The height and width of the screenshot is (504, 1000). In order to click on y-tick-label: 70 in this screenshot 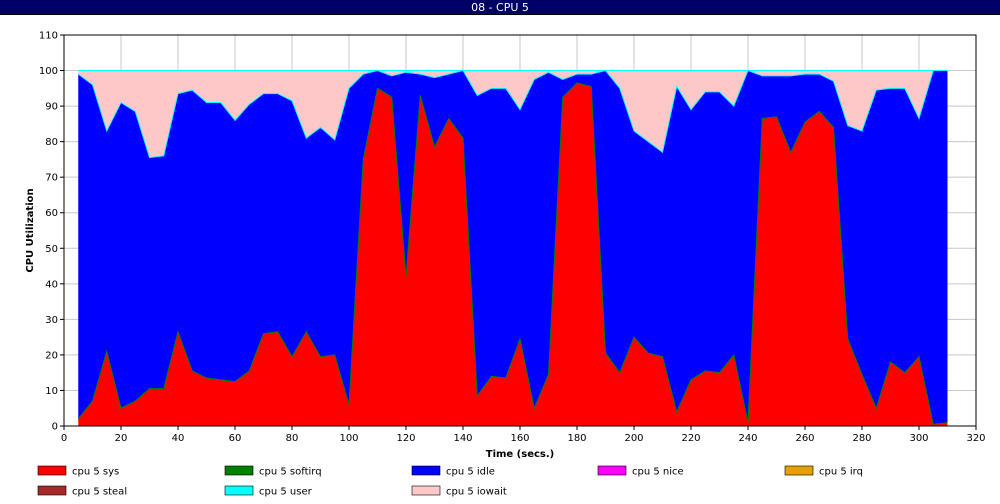, I will do `click(51, 178)`.